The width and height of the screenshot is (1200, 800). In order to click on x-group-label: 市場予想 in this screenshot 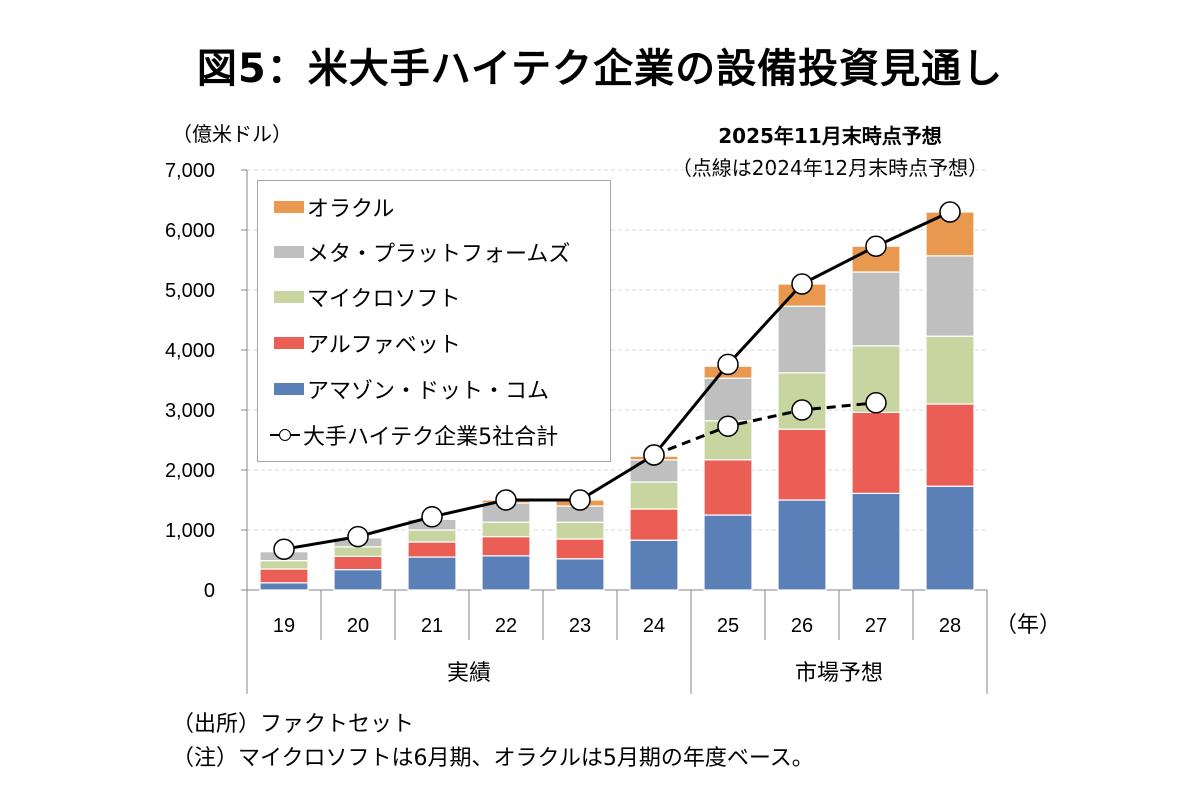, I will do `click(839, 673)`.